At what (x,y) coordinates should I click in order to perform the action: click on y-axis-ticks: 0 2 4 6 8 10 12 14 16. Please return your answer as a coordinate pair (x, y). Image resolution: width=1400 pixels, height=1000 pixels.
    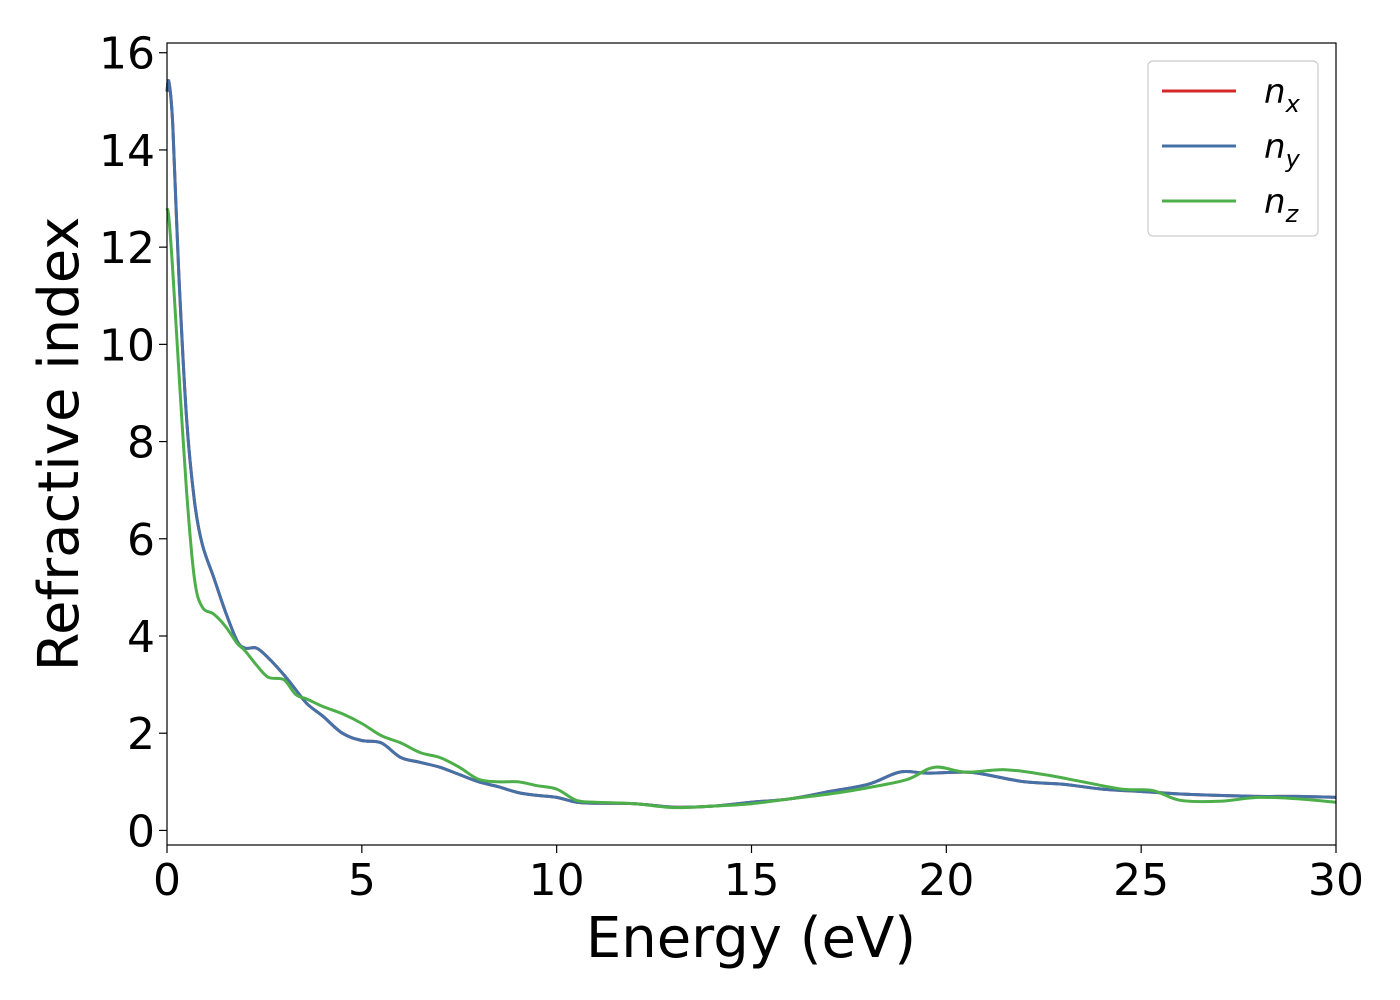
    Looking at the image, I should click on (133, 443).